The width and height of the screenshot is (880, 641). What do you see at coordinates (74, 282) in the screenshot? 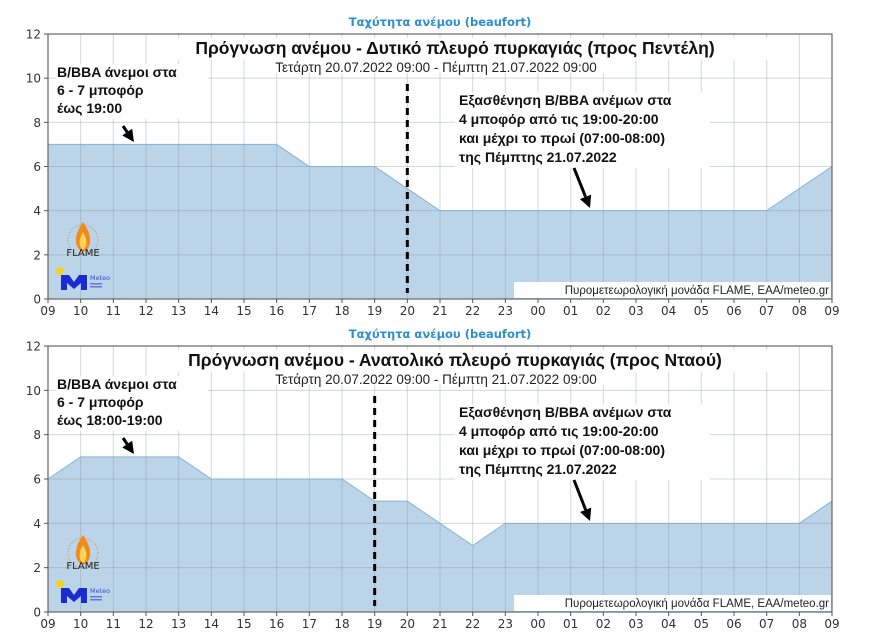
I see `meteo-m-icon` at bounding box center [74, 282].